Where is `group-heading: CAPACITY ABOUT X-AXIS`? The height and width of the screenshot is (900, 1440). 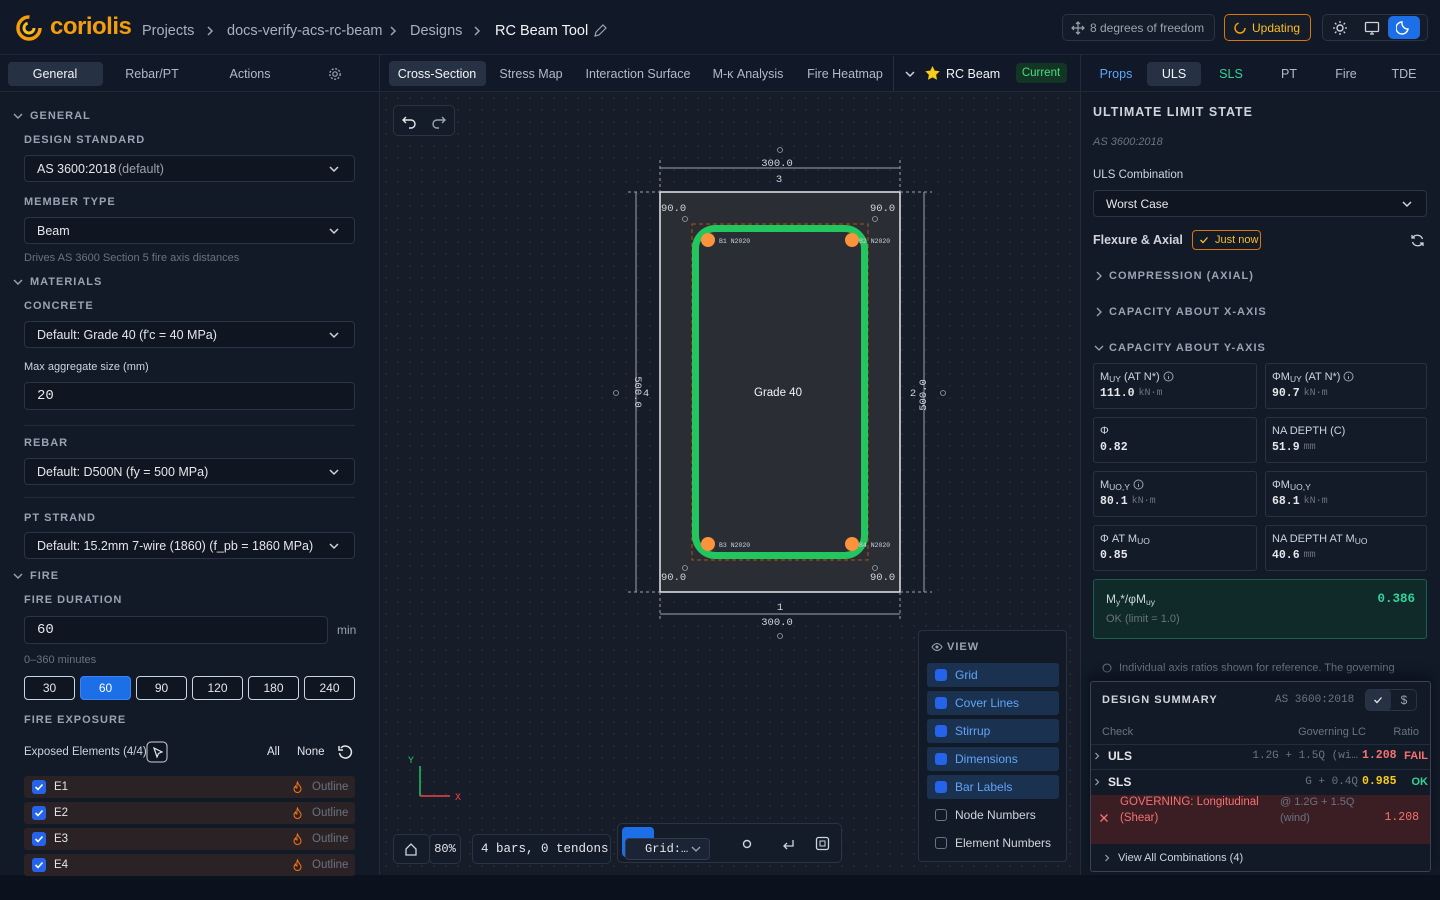 group-heading: CAPACITY ABOUT X-AXIS is located at coordinates (1188, 312).